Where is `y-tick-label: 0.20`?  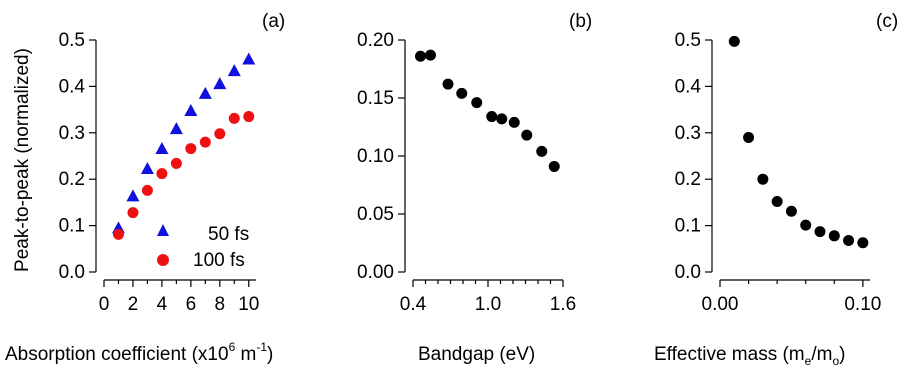 y-tick-label: 0.20 is located at coordinates (375, 40).